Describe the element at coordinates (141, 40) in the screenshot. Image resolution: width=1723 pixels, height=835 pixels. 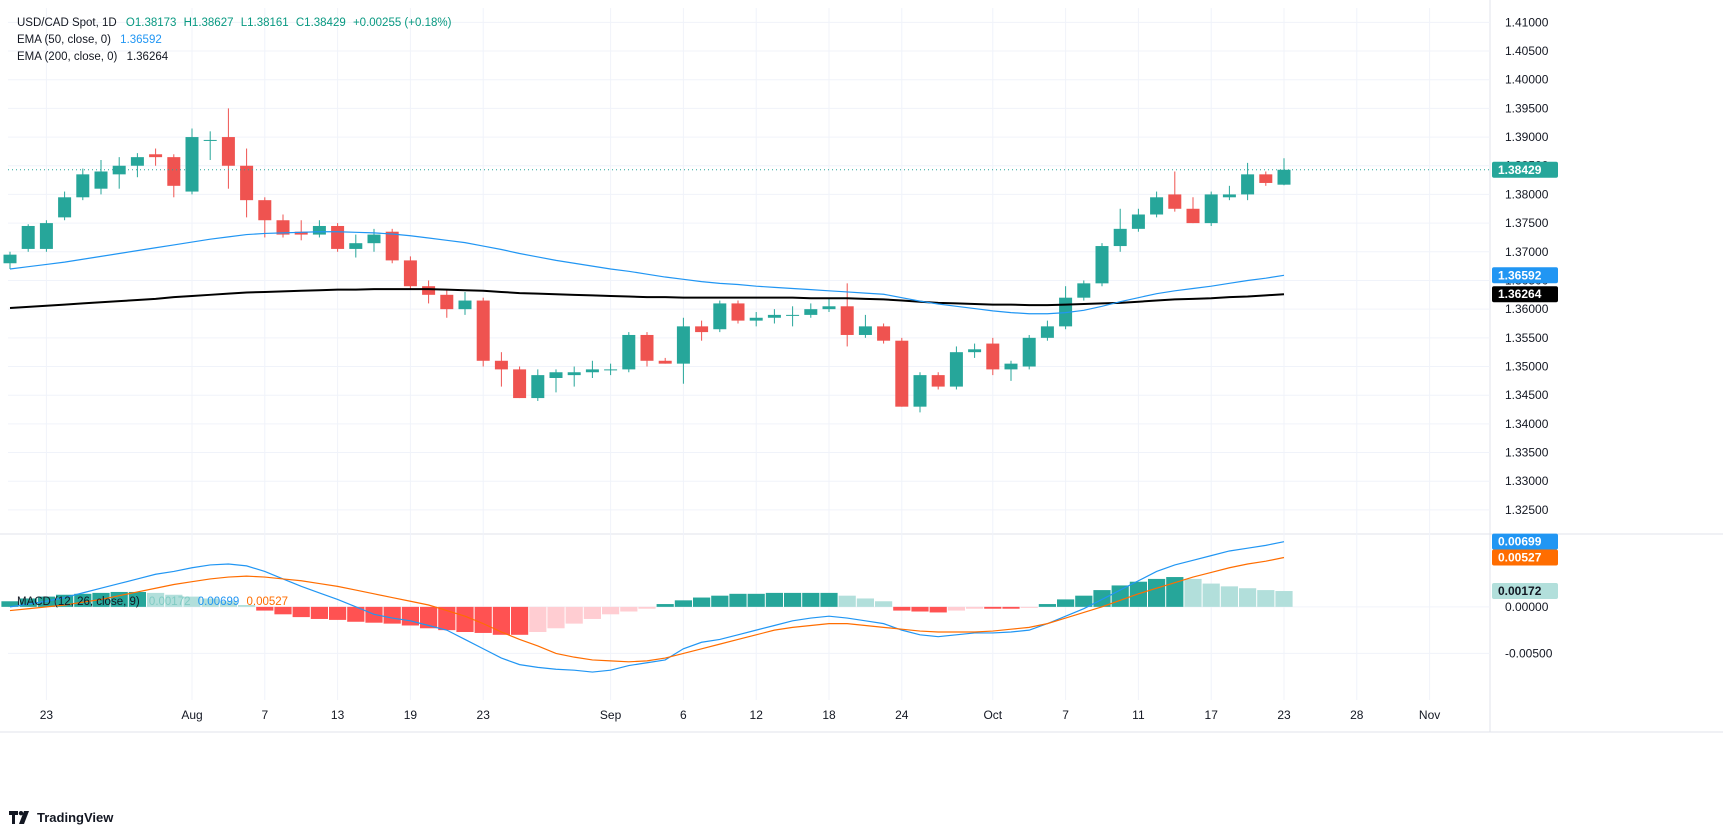
I see `ema50-value: 1.36592` at that location.